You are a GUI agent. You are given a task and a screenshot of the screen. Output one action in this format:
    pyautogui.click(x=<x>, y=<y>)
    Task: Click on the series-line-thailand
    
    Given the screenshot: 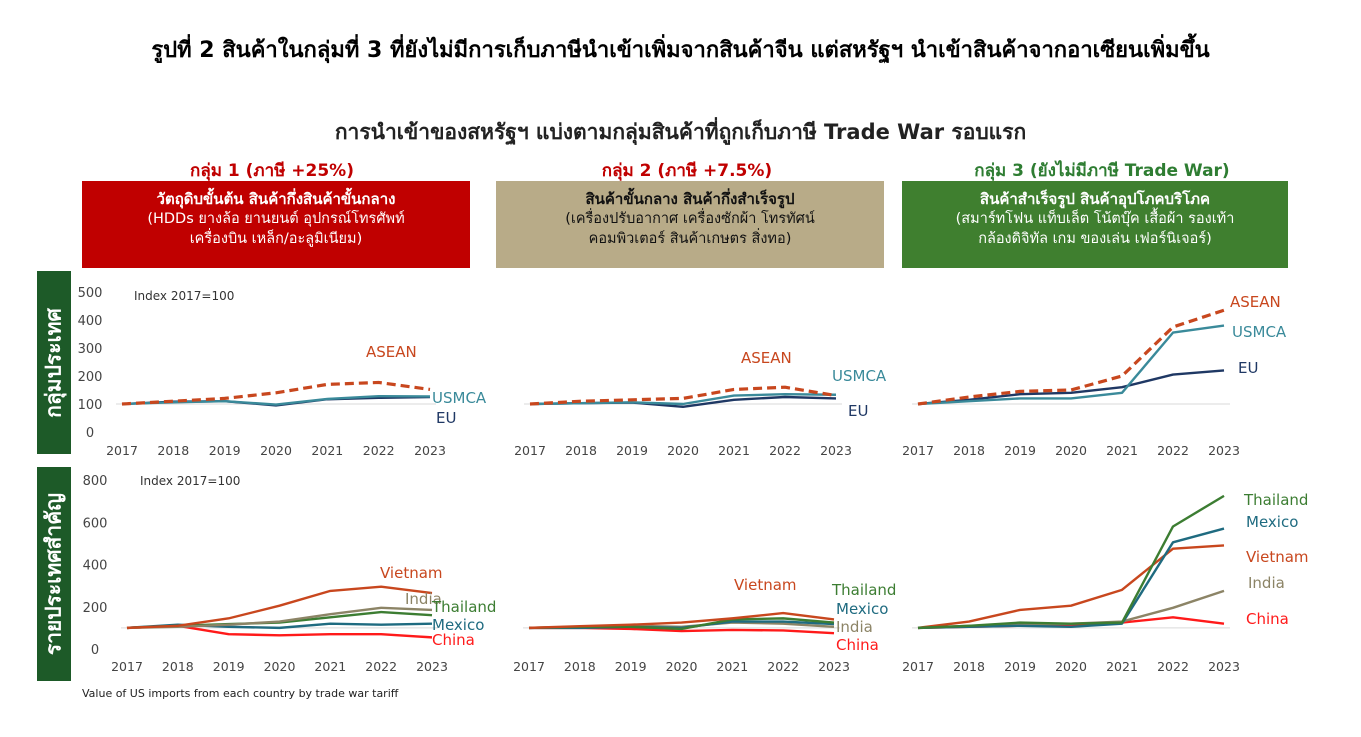 What is the action you would take?
    pyautogui.click(x=1071, y=562)
    